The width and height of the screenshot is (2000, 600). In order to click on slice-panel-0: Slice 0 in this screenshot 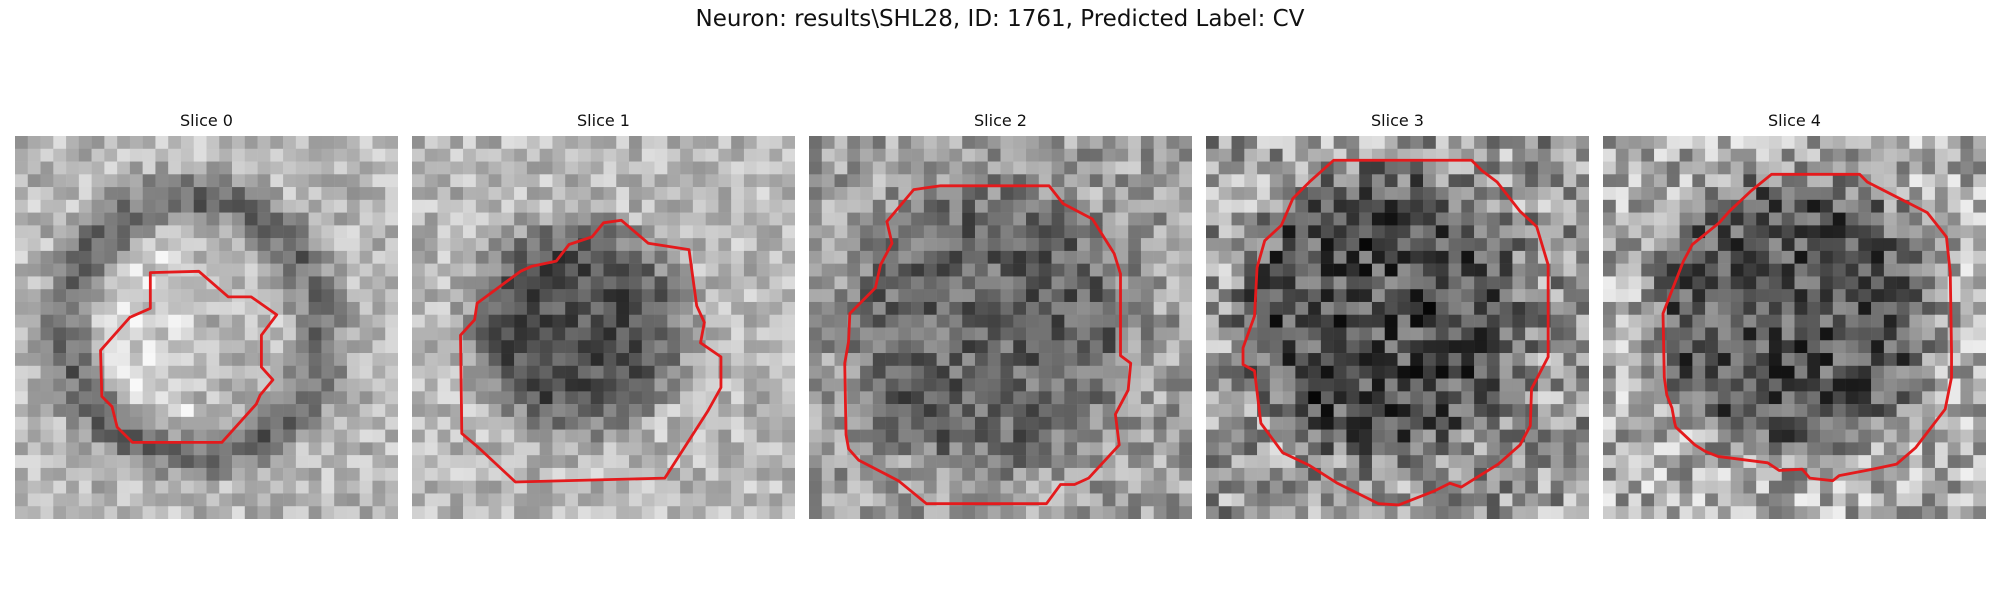, I will do `click(206, 314)`.